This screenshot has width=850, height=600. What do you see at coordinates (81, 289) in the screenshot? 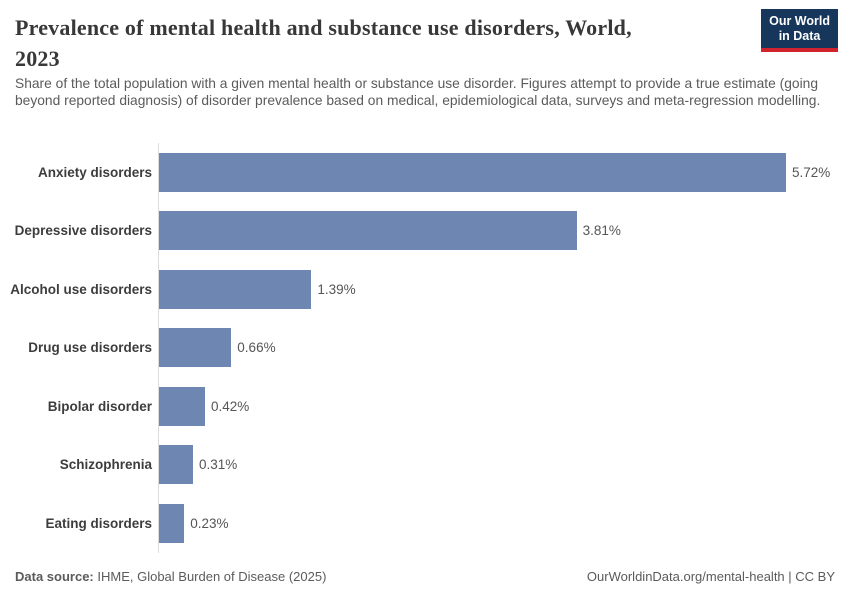
I see `category-label: Alcohol use disorders` at bounding box center [81, 289].